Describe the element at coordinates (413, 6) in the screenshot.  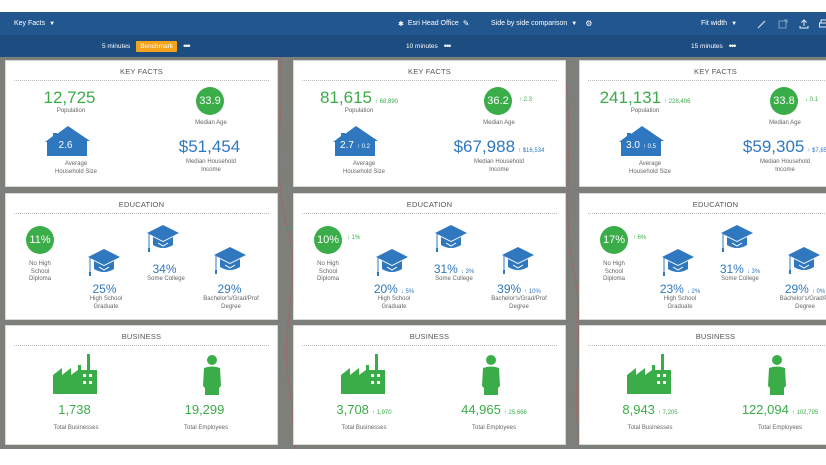
I see `top-margin` at that location.